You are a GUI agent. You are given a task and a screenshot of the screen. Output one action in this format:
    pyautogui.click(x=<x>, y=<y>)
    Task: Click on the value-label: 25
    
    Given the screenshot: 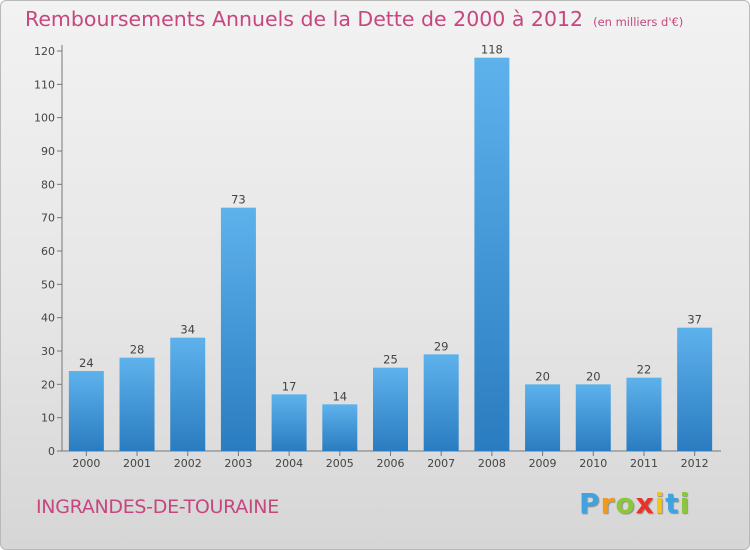 What is the action you would take?
    pyautogui.click(x=390, y=360)
    